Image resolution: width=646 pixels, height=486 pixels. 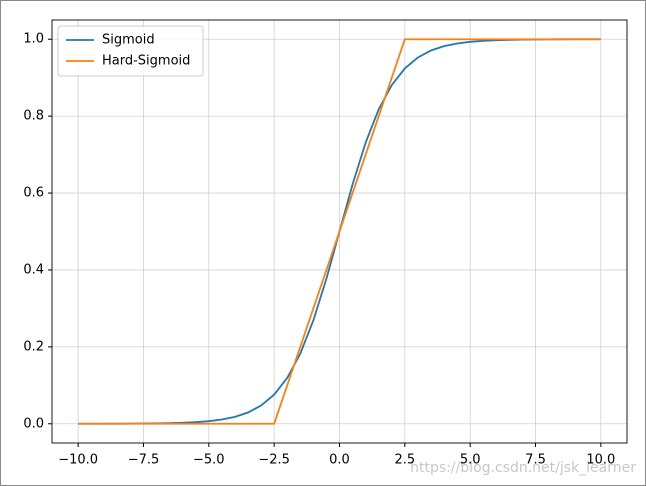 I want to click on x-tick-label: 7.5, so click(x=535, y=460).